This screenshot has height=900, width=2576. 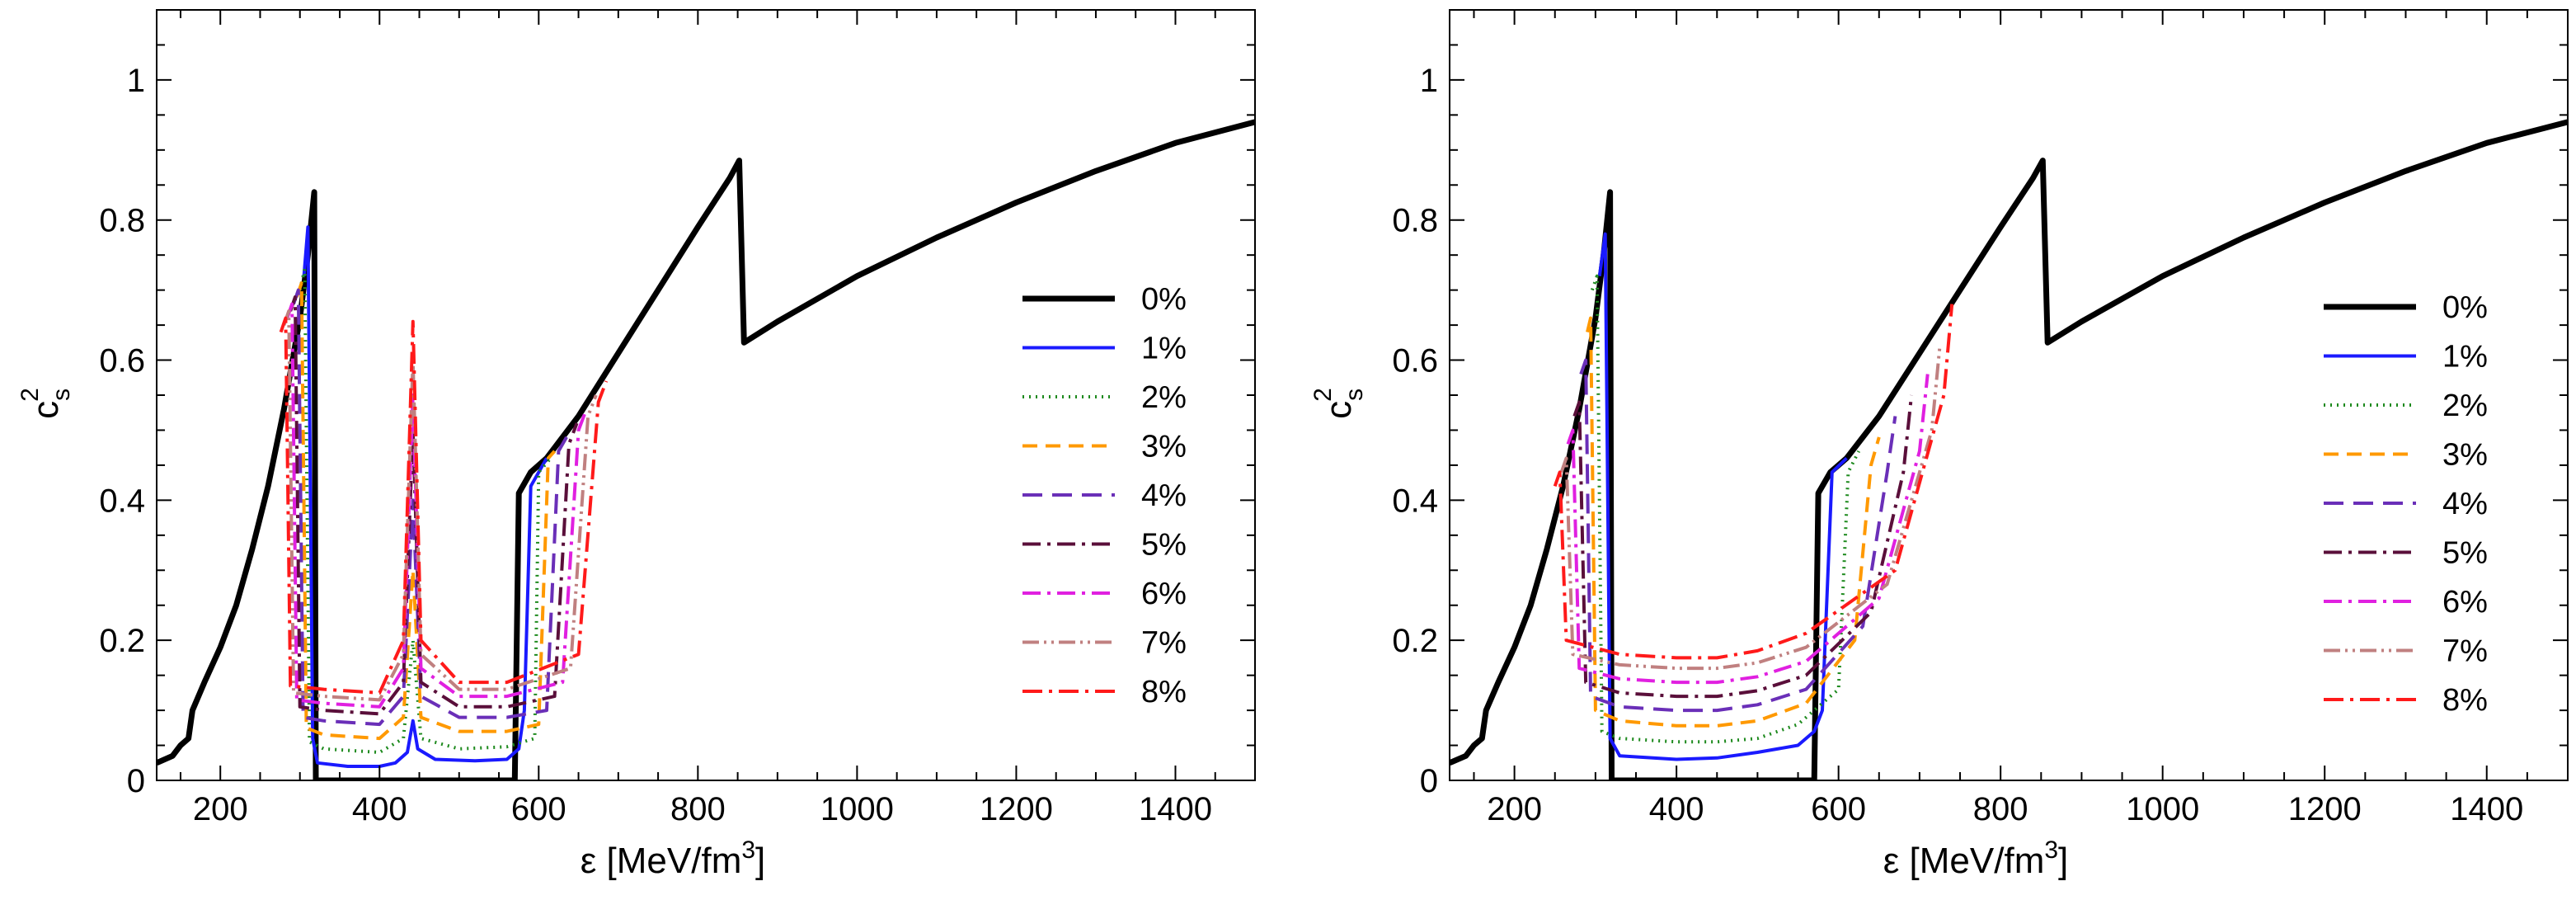 I want to click on series-line-1pct, so click(x=425, y=496).